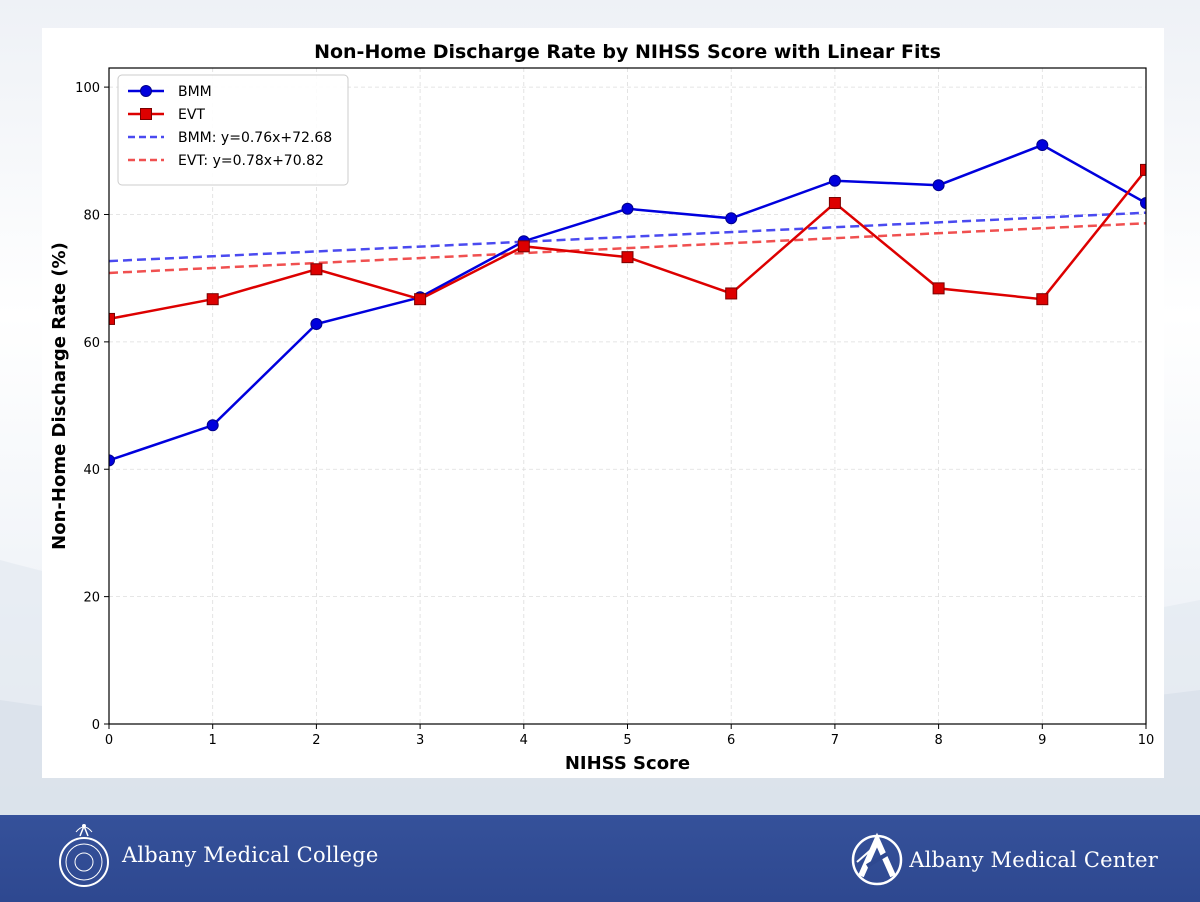  Describe the element at coordinates (731, 740) in the screenshot. I see `x-tick-label: 6` at that location.